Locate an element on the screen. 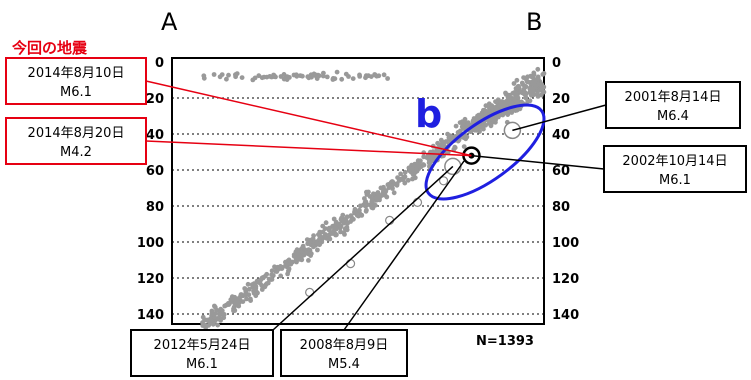  callout-q20021014: 2002年10月14日 M6.1 is located at coordinates (609, 169).